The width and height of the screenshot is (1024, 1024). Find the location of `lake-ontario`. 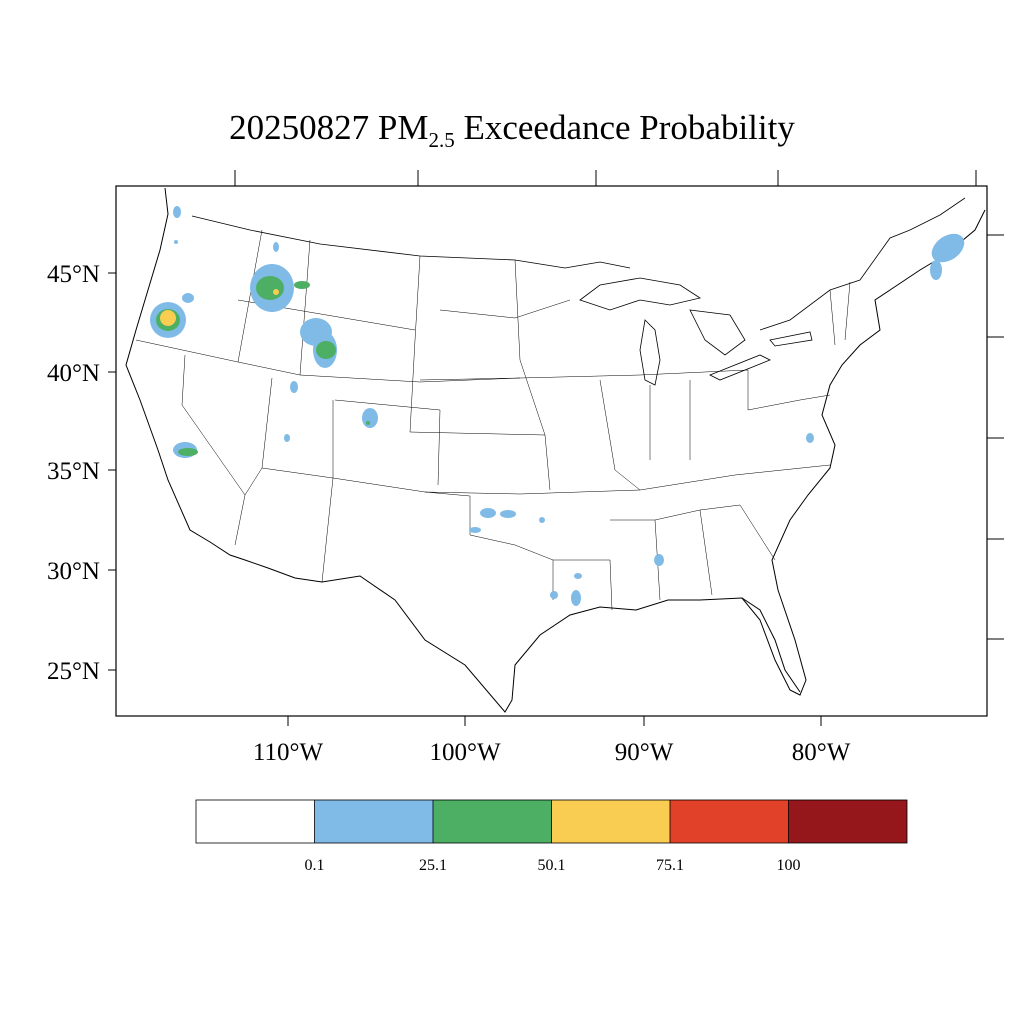

lake-ontario is located at coordinates (791, 339).